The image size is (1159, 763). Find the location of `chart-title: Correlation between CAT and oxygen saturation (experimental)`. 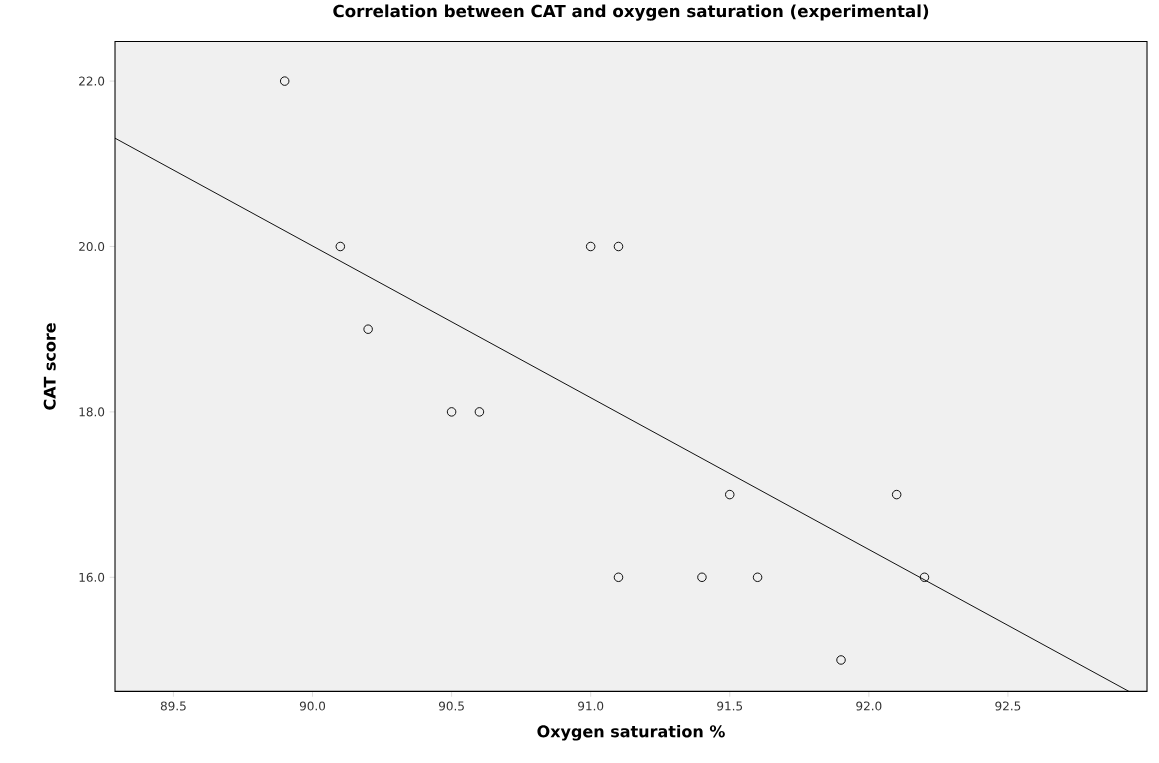

chart-title: Correlation between CAT and oxygen saturation (experimental) is located at coordinates (631, 12).